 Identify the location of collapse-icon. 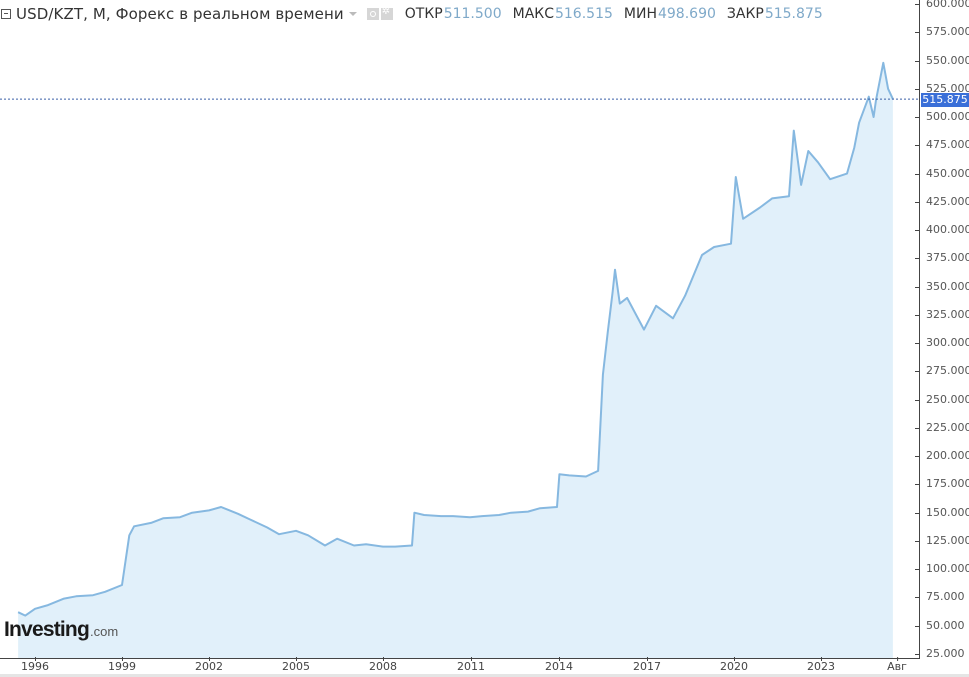
(6, 14).